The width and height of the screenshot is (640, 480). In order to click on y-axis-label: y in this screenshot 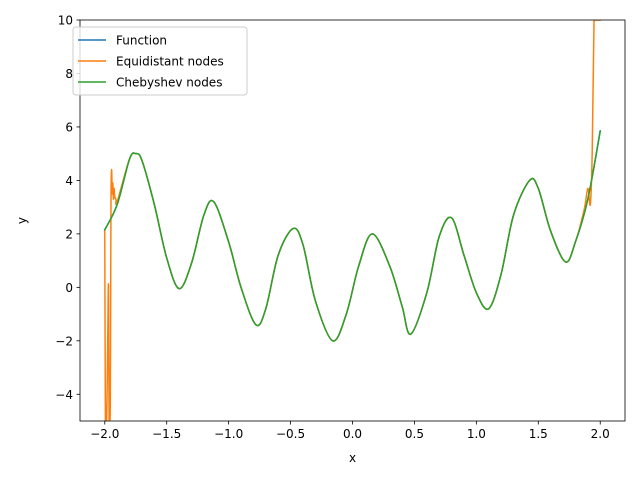, I will do `click(22, 220)`.